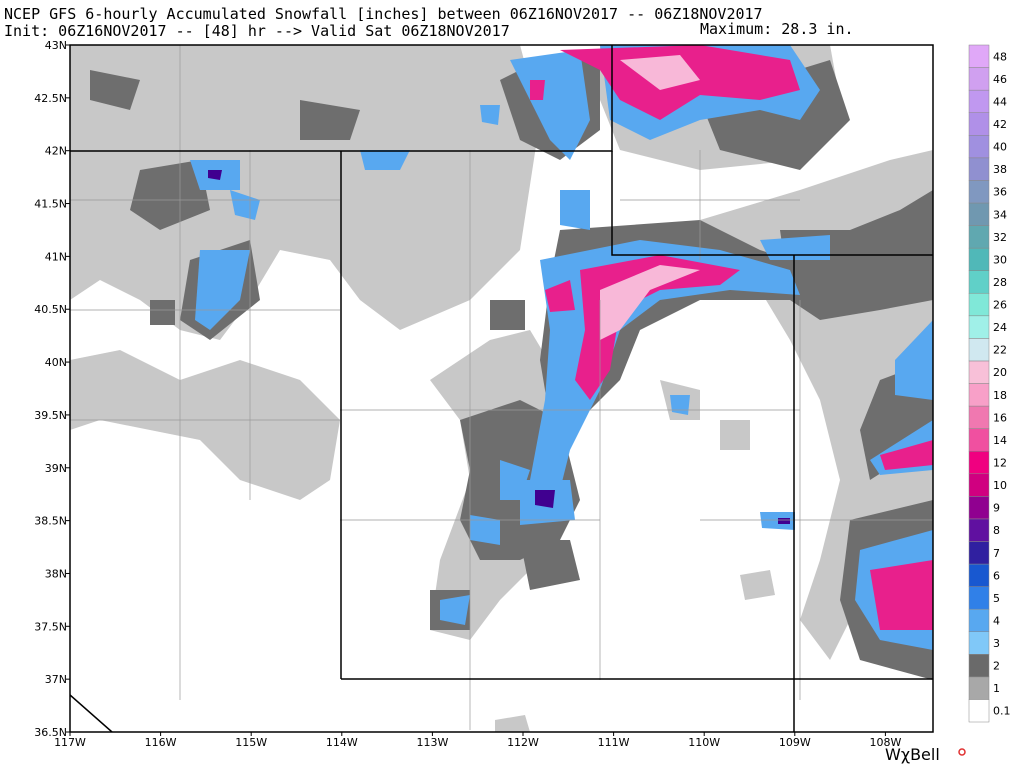  What do you see at coordinates (795, 742) in the screenshot?
I see `lon-label: 109W` at bounding box center [795, 742].